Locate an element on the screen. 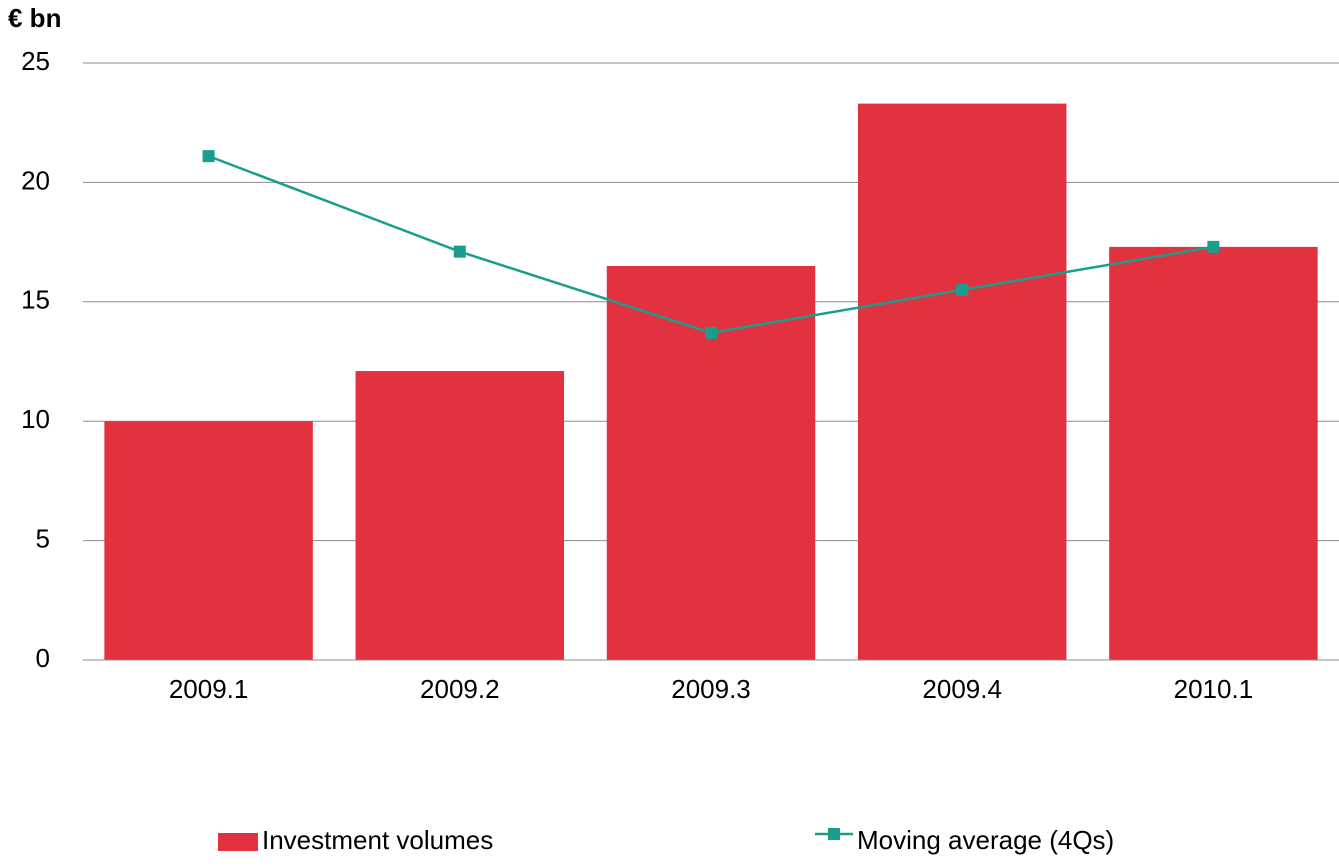 Image resolution: width=1339 pixels, height=868 pixels. legend-label: Moving average (4Qs) is located at coordinates (985, 840).